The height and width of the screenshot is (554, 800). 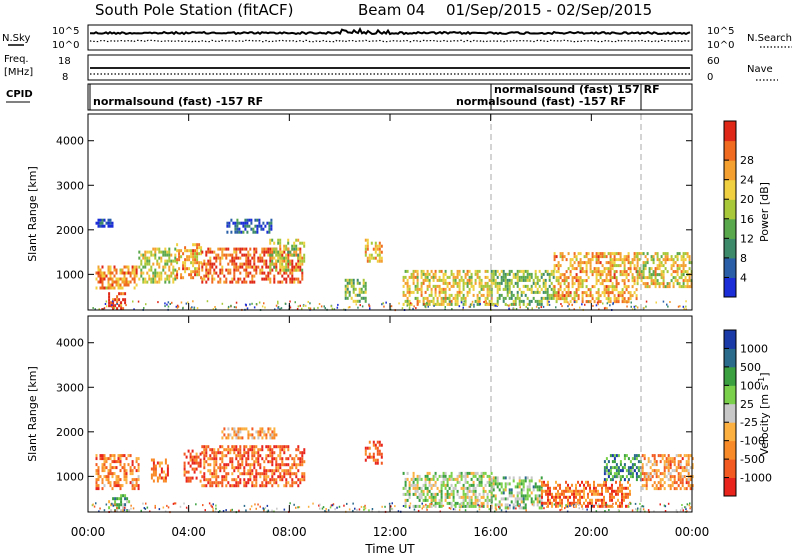 I want to click on beam-label: Beam 04, so click(x=391, y=10).